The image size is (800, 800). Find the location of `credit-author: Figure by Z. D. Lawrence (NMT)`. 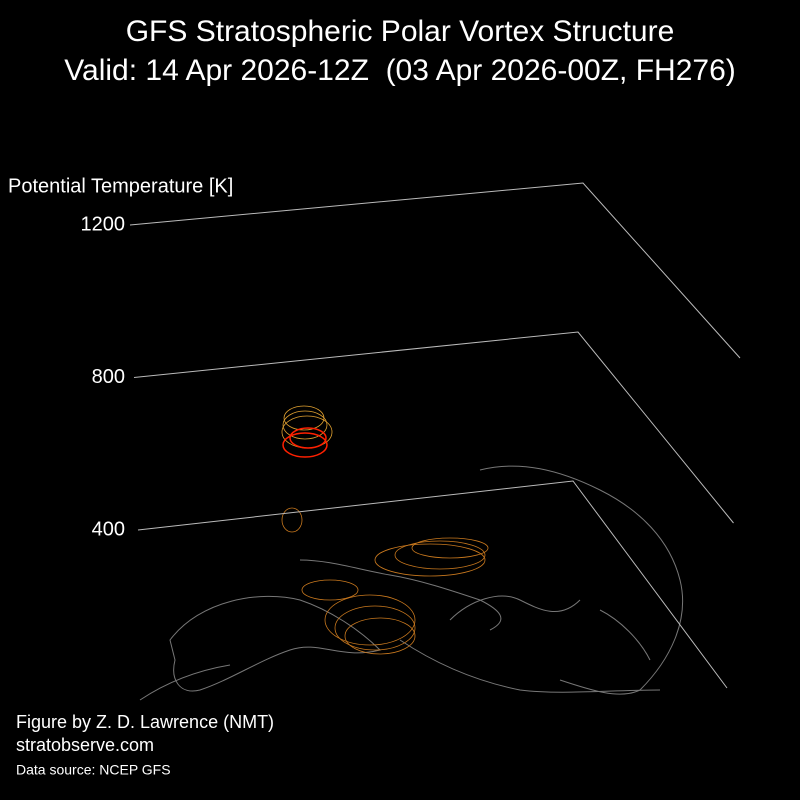

credit-author: Figure by Z. D. Lawrence (NMT) is located at coordinates (145, 722).